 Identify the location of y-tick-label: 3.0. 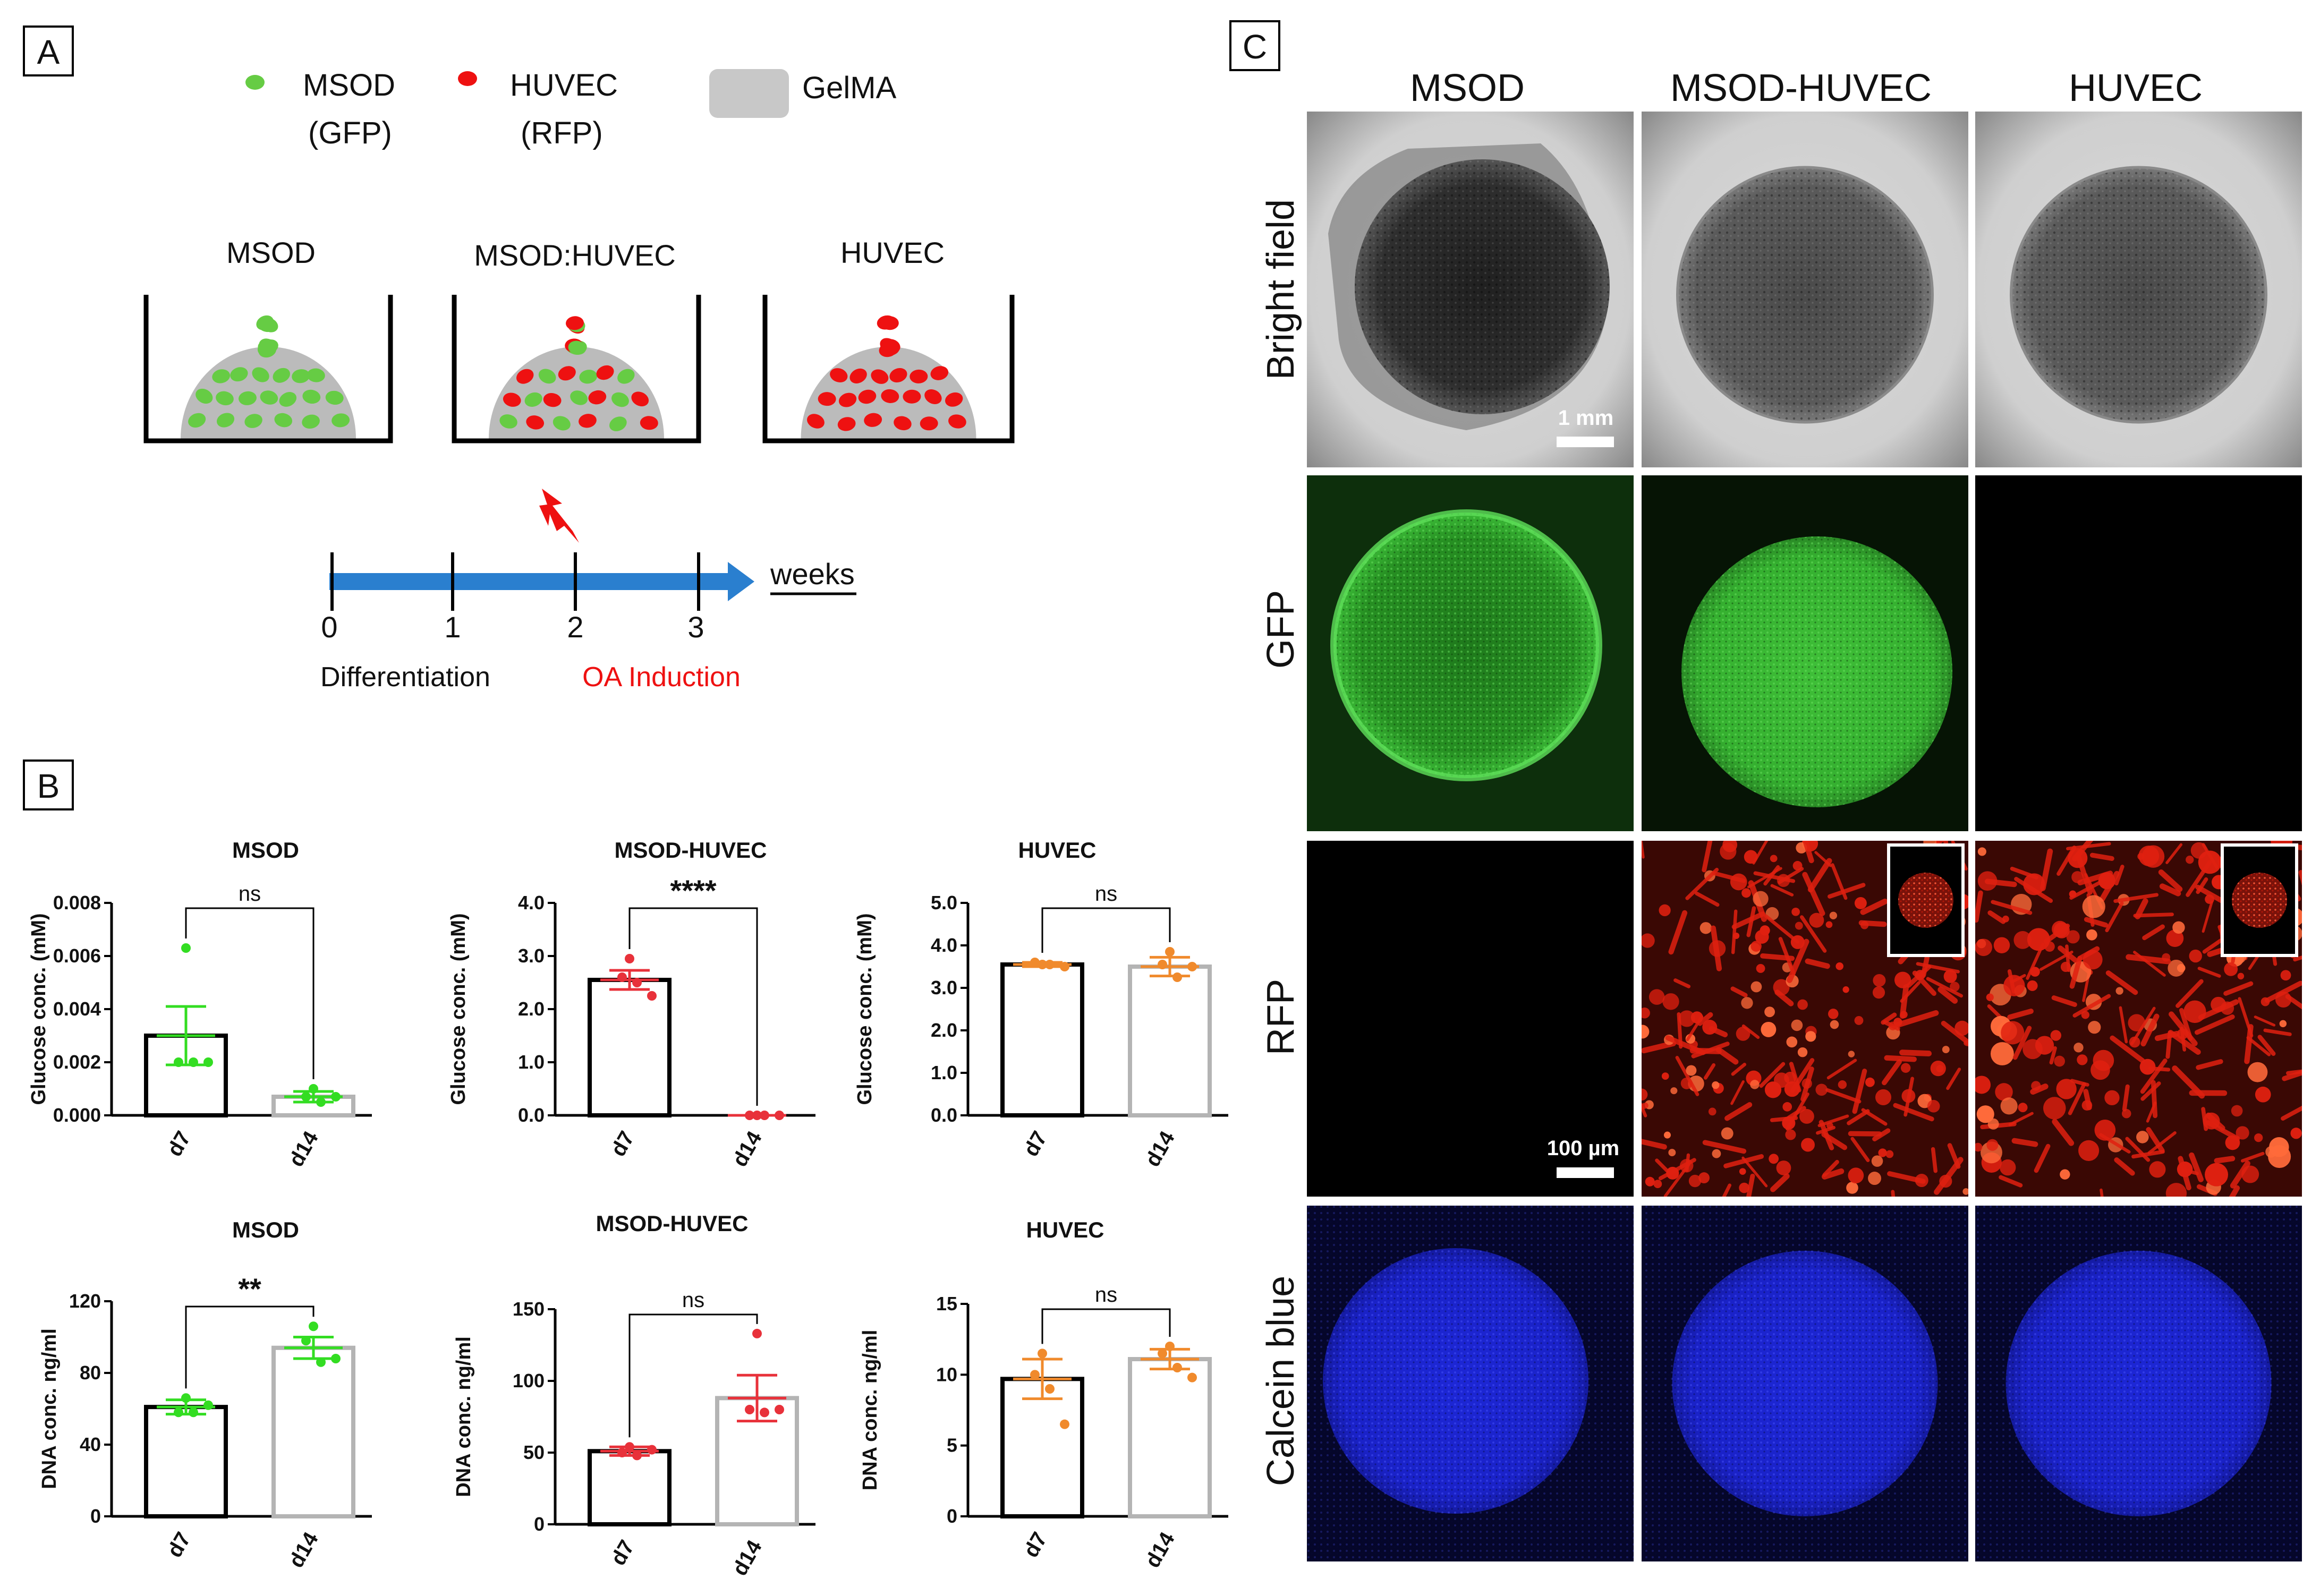
(944, 987).